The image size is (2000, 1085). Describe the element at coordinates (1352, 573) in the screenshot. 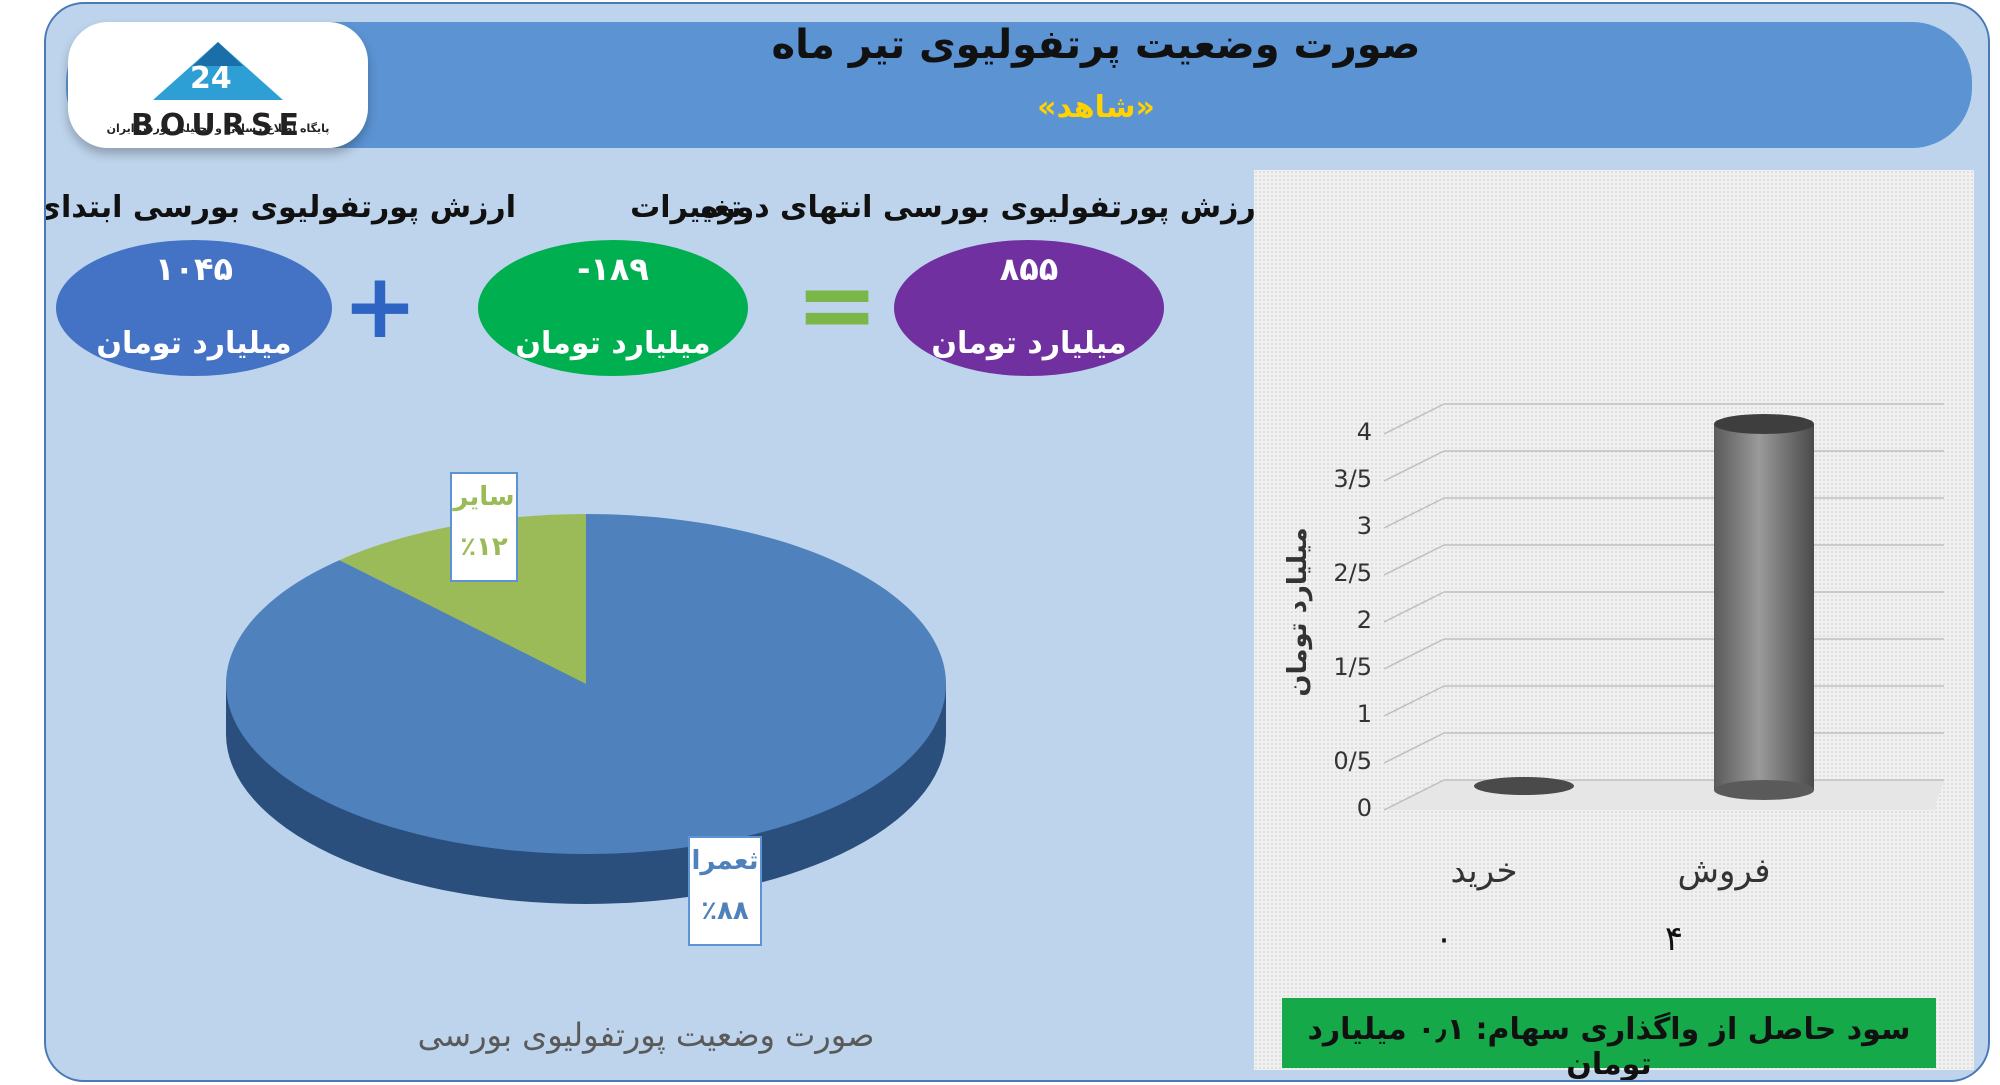

I see `bar-ytick-label: 2/5` at that location.